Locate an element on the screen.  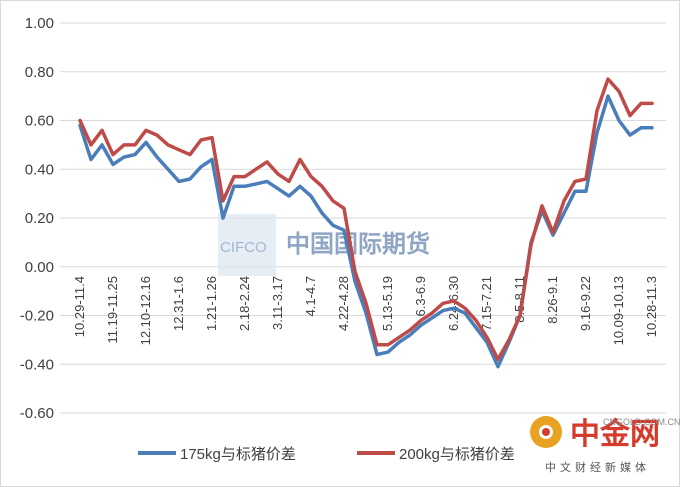
x-tick-label: 2.18-2.24 is located at coordinates (244, 303).